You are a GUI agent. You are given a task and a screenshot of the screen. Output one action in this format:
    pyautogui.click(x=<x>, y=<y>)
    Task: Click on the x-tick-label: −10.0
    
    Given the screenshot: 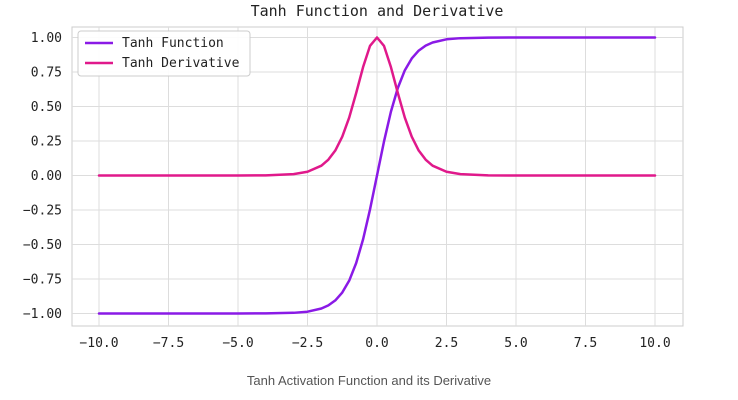 What is the action you would take?
    pyautogui.click(x=98, y=343)
    